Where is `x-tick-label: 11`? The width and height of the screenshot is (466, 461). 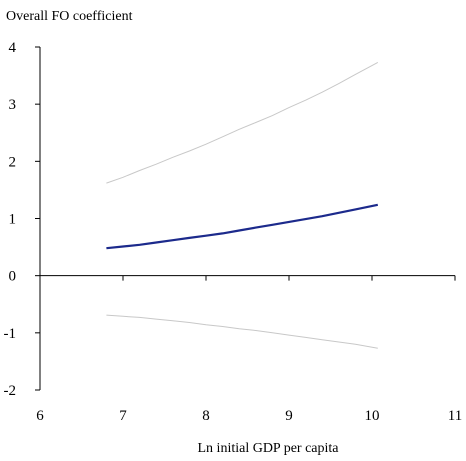 x-tick-label: 11 is located at coordinates (455, 416).